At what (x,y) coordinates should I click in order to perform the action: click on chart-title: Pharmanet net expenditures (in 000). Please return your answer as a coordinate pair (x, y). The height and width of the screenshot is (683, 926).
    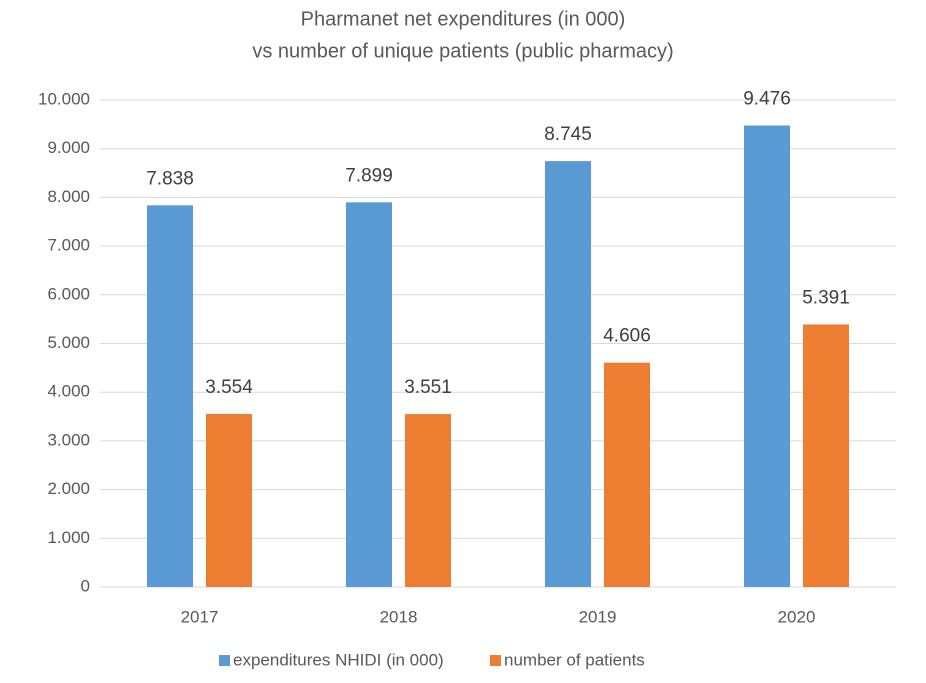
    Looking at the image, I should click on (463, 19).